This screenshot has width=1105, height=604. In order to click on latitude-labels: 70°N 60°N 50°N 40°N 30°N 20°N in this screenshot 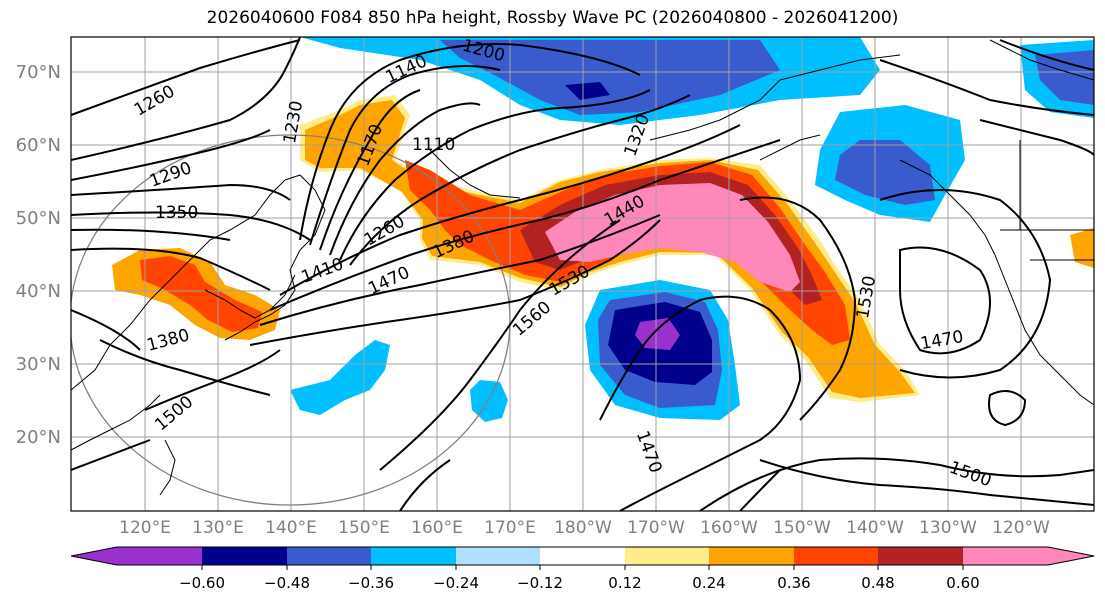, I will do `click(38, 255)`.